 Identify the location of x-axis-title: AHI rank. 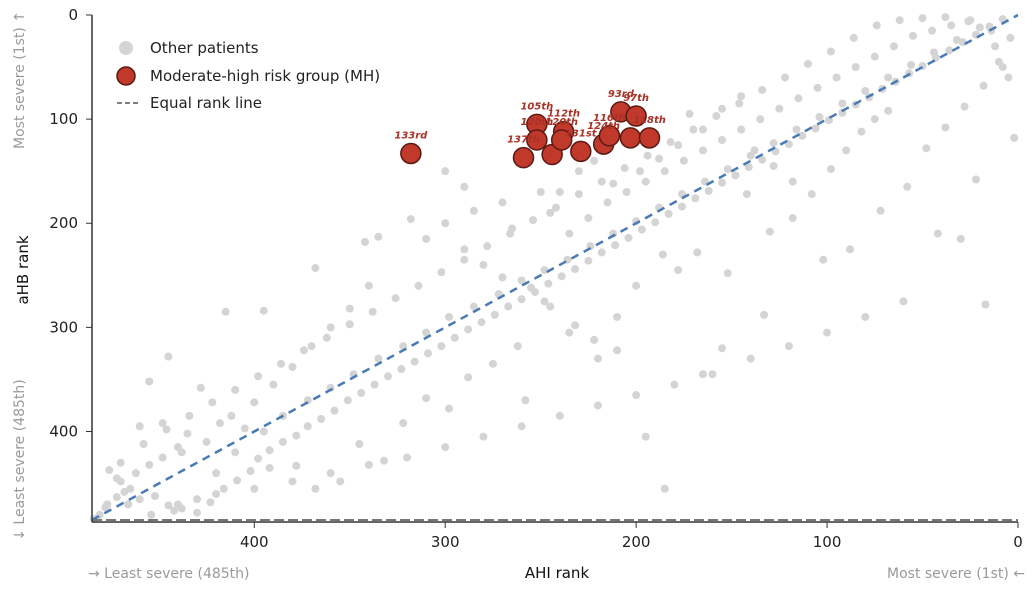
(557, 573).